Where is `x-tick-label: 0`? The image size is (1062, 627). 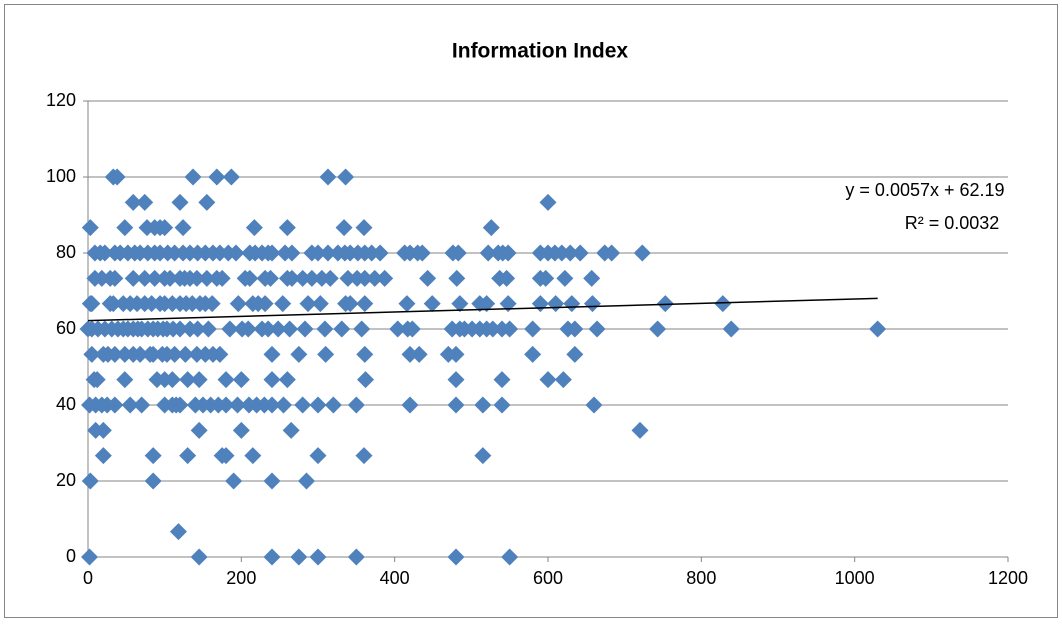
x-tick-label: 0 is located at coordinates (88, 578).